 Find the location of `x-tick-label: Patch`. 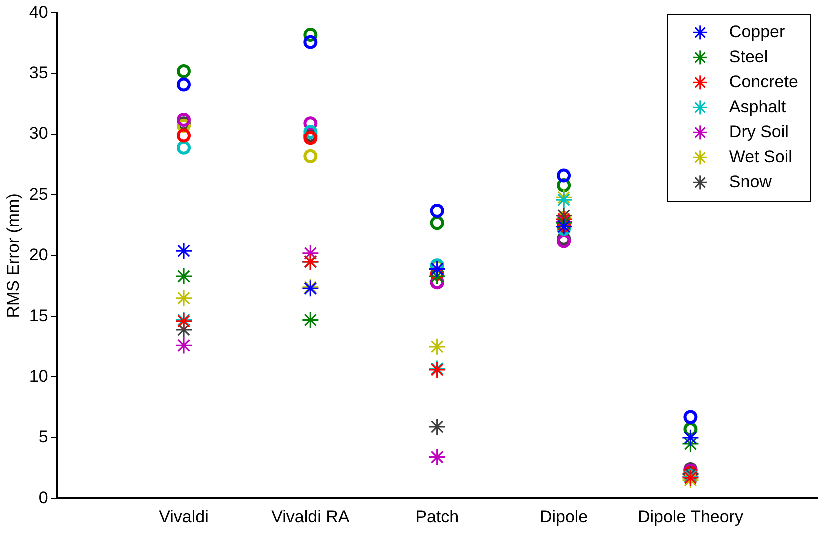

x-tick-label: Patch is located at coordinates (438, 516).